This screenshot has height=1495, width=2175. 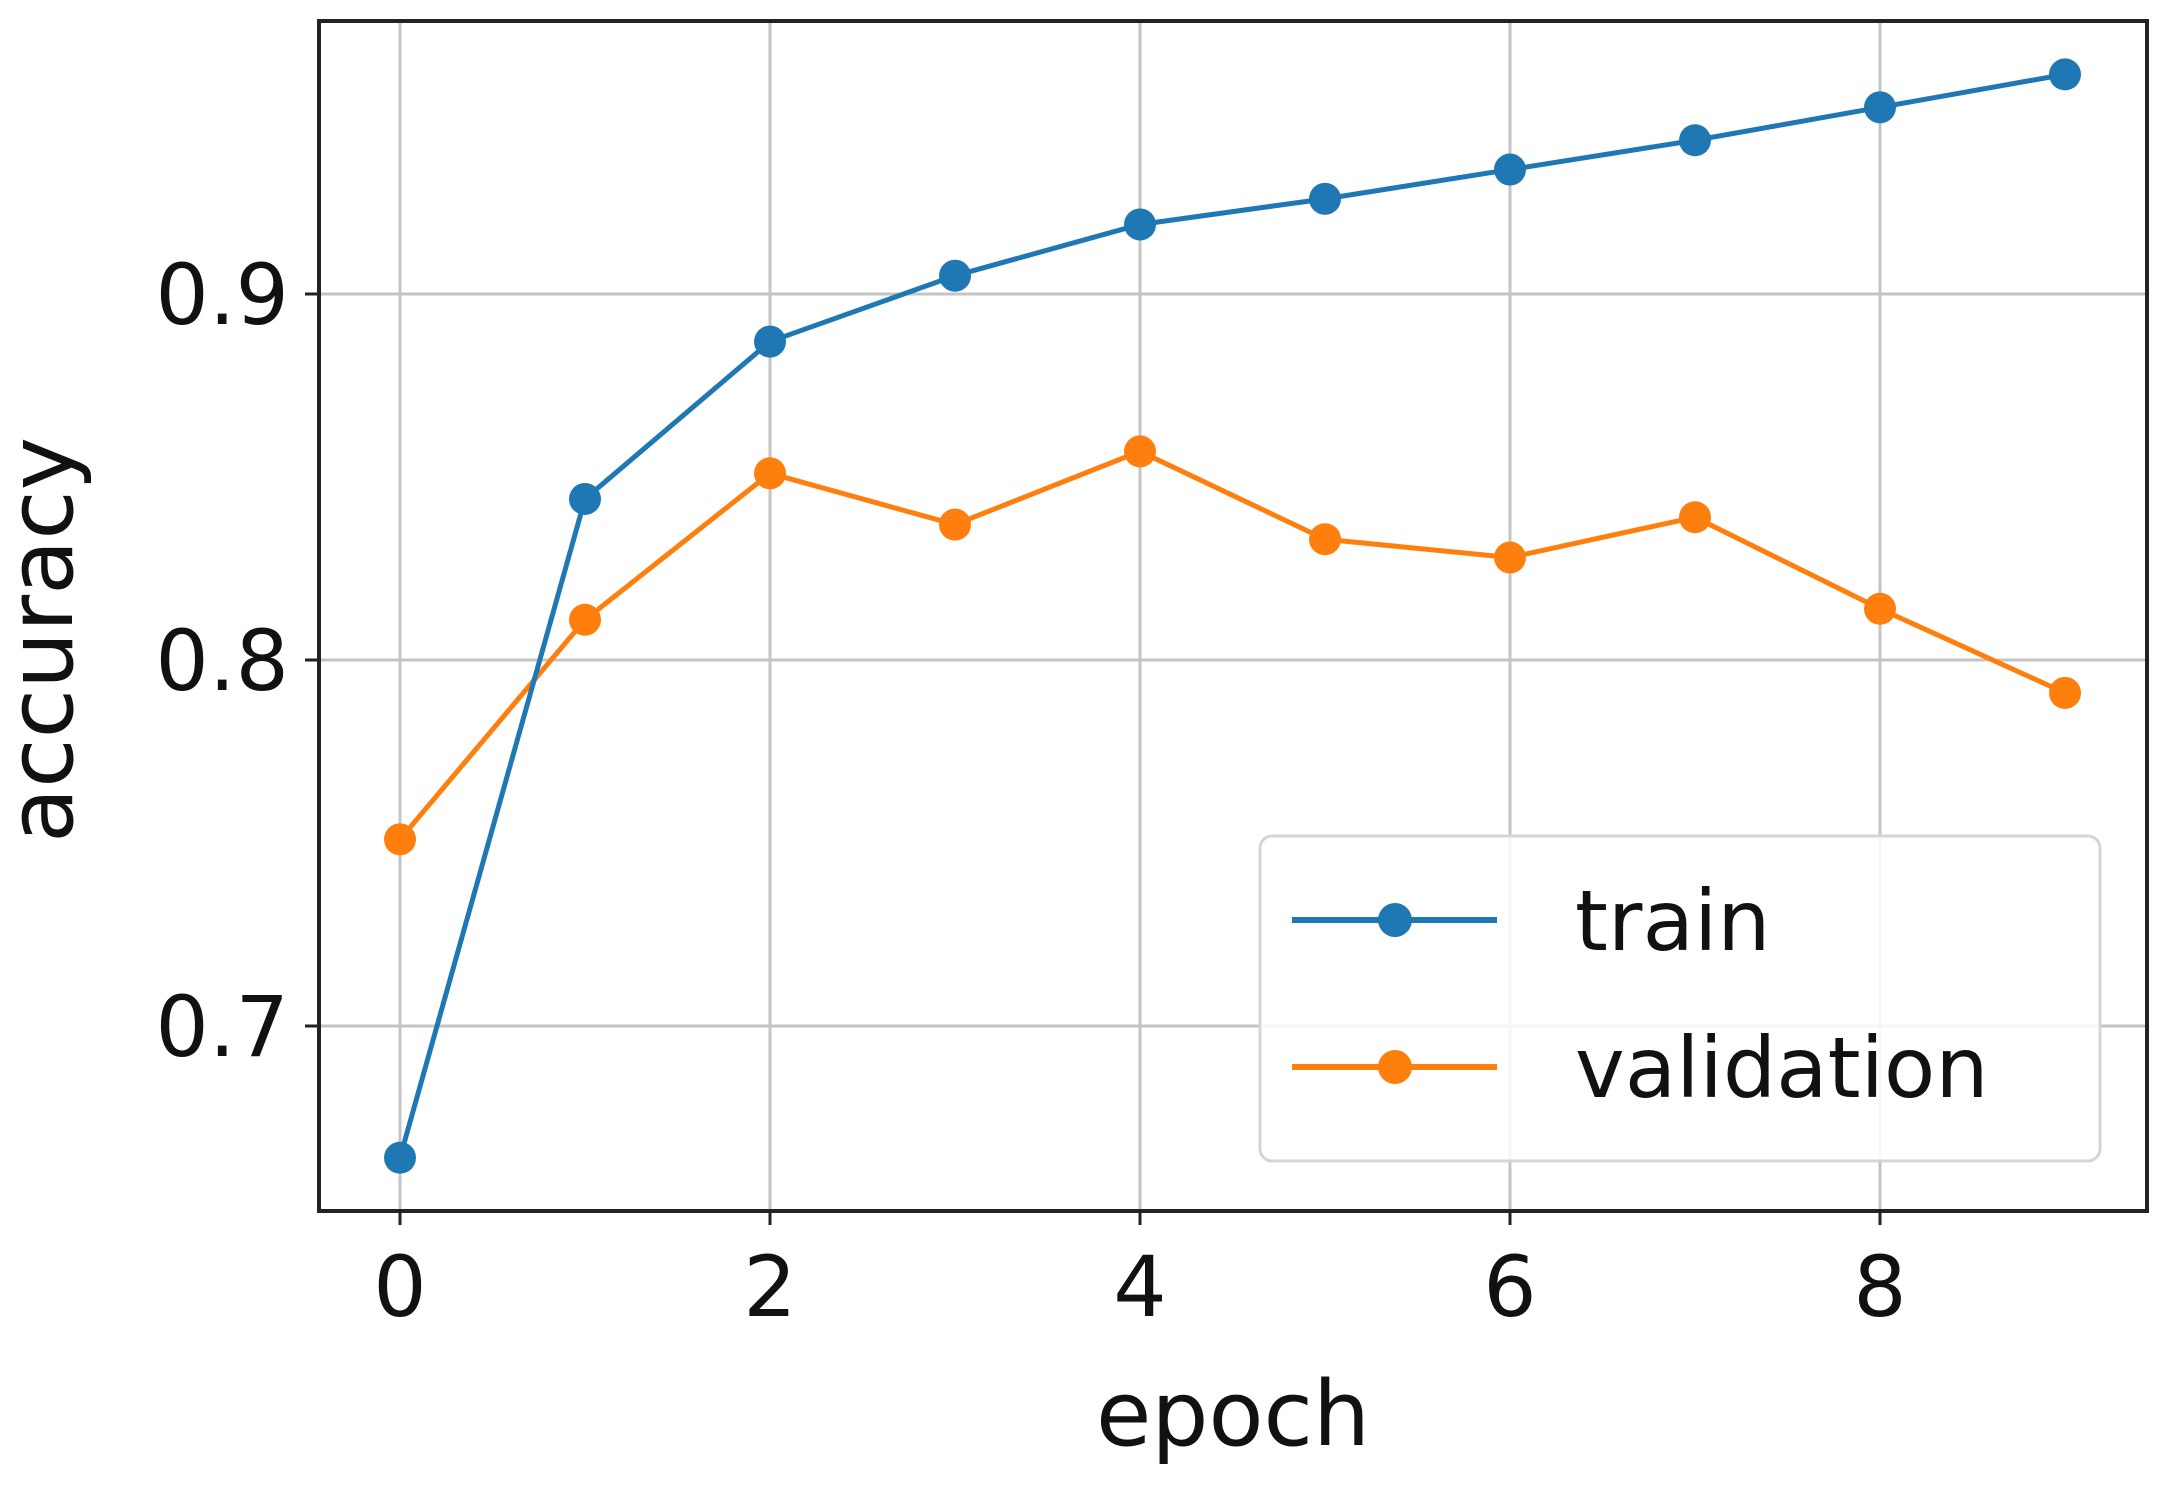 What do you see at coordinates (1879, 1287) in the screenshot?
I see `x-tick-label: 8` at bounding box center [1879, 1287].